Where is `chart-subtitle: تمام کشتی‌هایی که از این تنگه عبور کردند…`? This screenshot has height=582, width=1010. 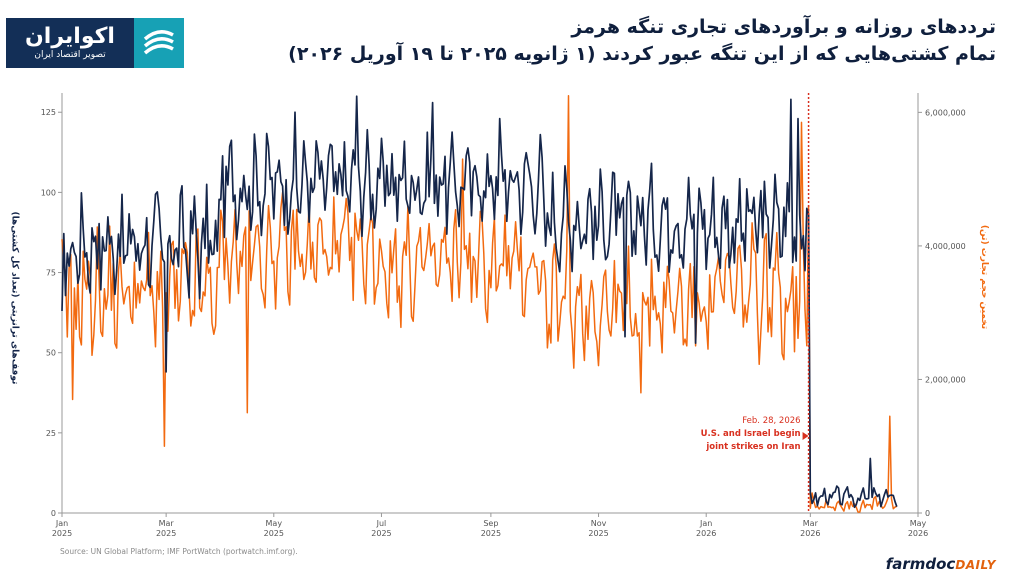 chart-subtitle: تمام کشتی‌هایی که از این تنگه عبور کردند… is located at coordinates (642, 54).